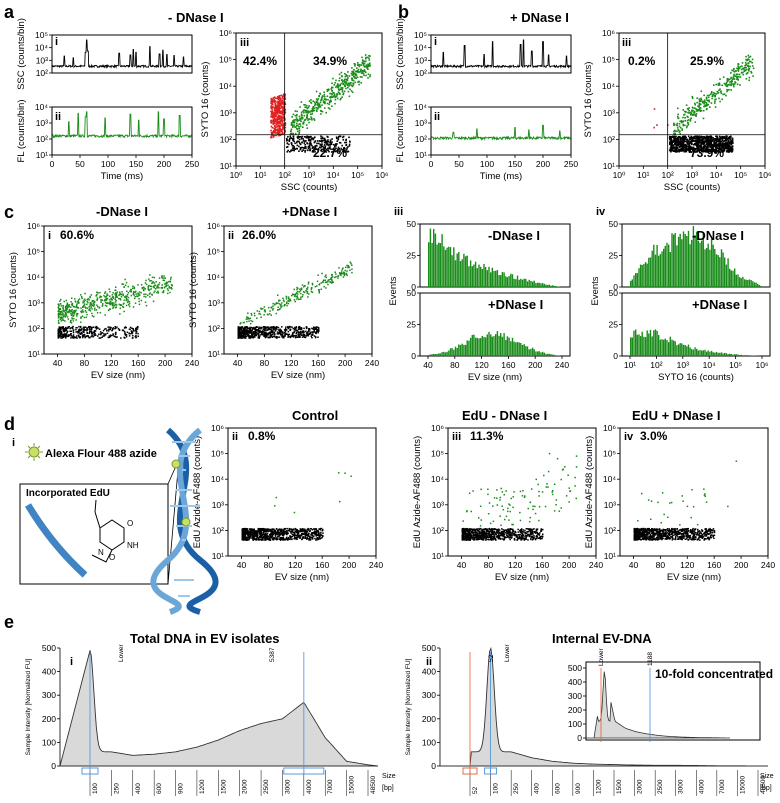  I want to click on a-iii-y-axis-label: SYTO 16 (counts), so click(205, 100).